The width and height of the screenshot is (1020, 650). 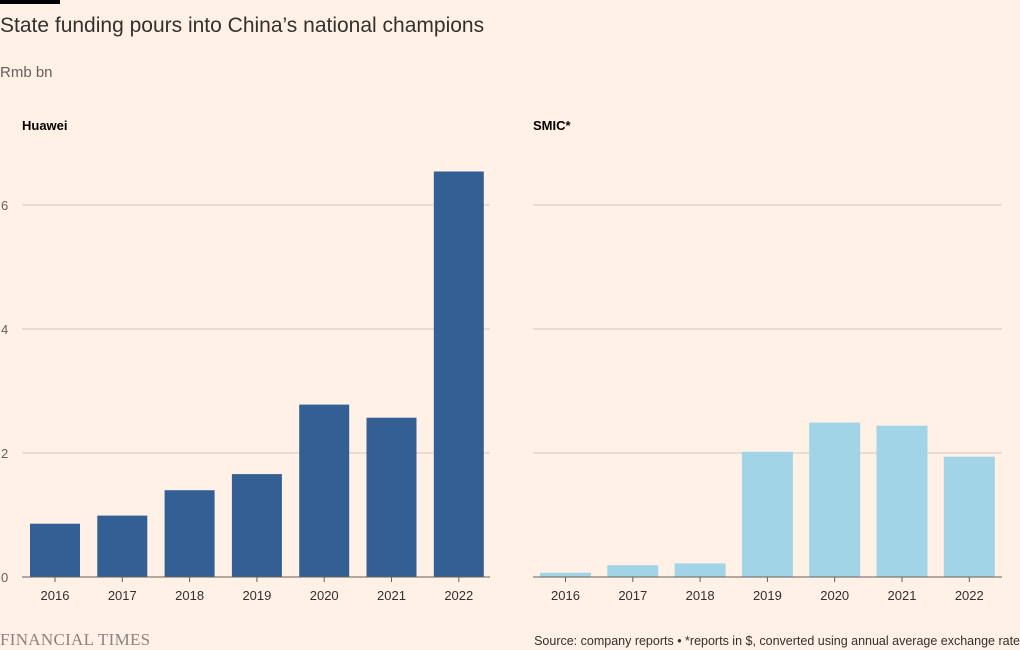 I want to click on bar-smic-2017, so click(x=633, y=571).